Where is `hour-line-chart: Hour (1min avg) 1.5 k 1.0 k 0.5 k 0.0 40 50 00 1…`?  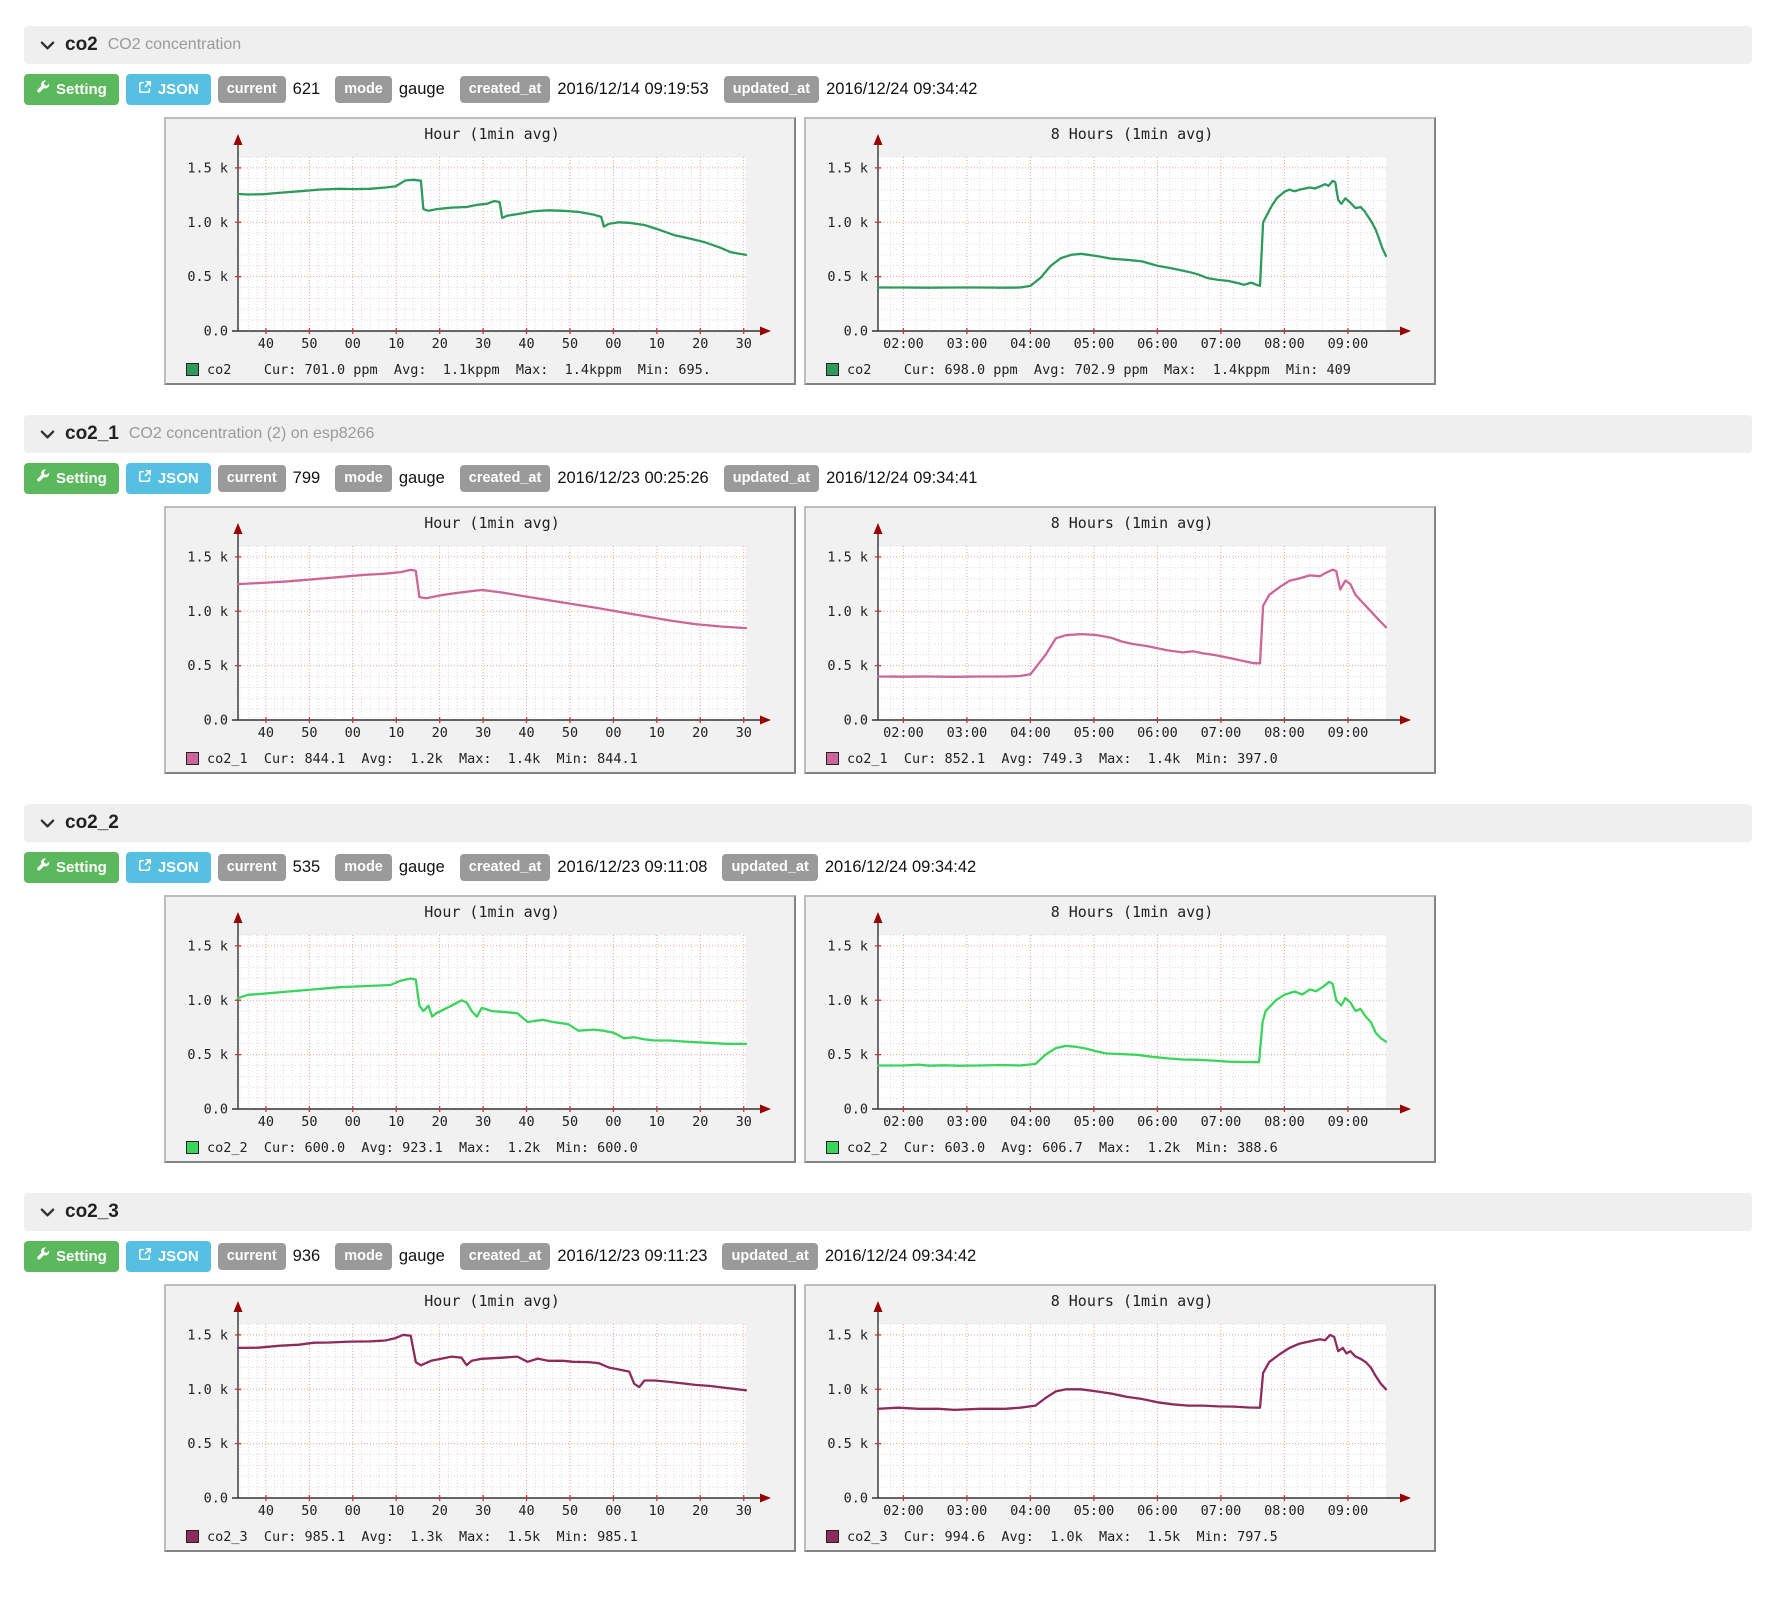 hour-line-chart: Hour (1min avg) 1.5 k 1.0 k 0.5 k 0.0 40 50 00 1… is located at coordinates (480, 1018).